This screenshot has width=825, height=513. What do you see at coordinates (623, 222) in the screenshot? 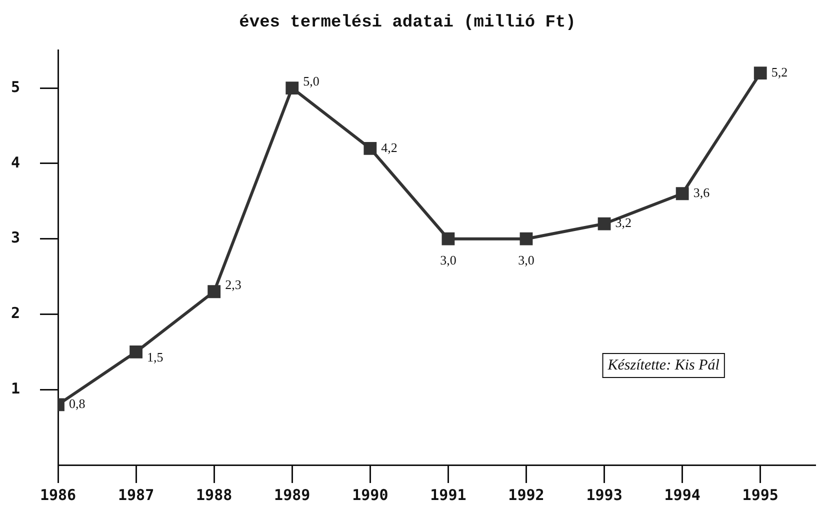
I see `data-label: 3,2` at bounding box center [623, 222].